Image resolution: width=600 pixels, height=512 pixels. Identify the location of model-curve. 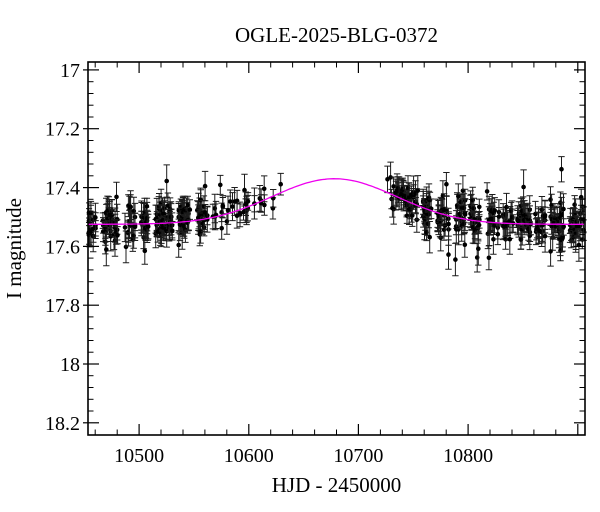
(336, 201).